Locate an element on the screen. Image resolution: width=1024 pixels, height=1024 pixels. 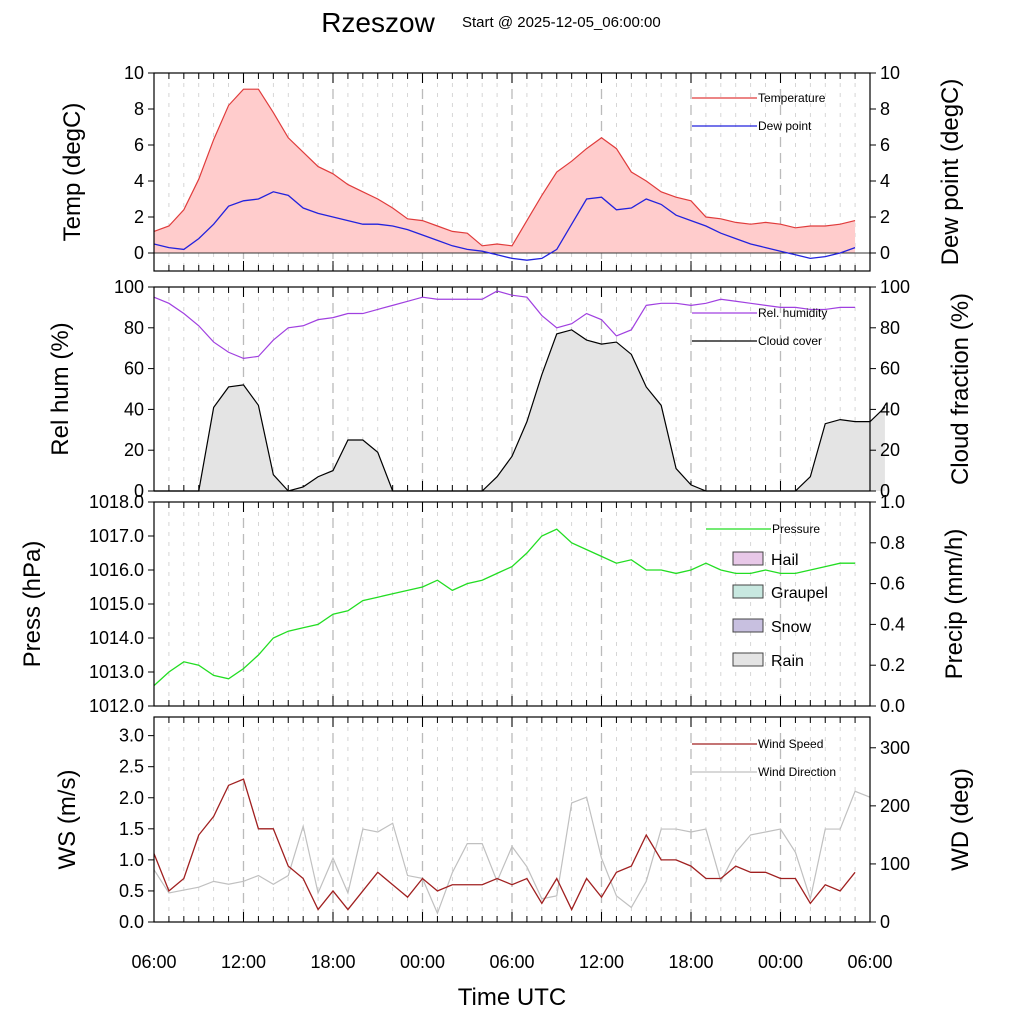
y-tick-label-right: 0.0 is located at coordinates (892, 706).